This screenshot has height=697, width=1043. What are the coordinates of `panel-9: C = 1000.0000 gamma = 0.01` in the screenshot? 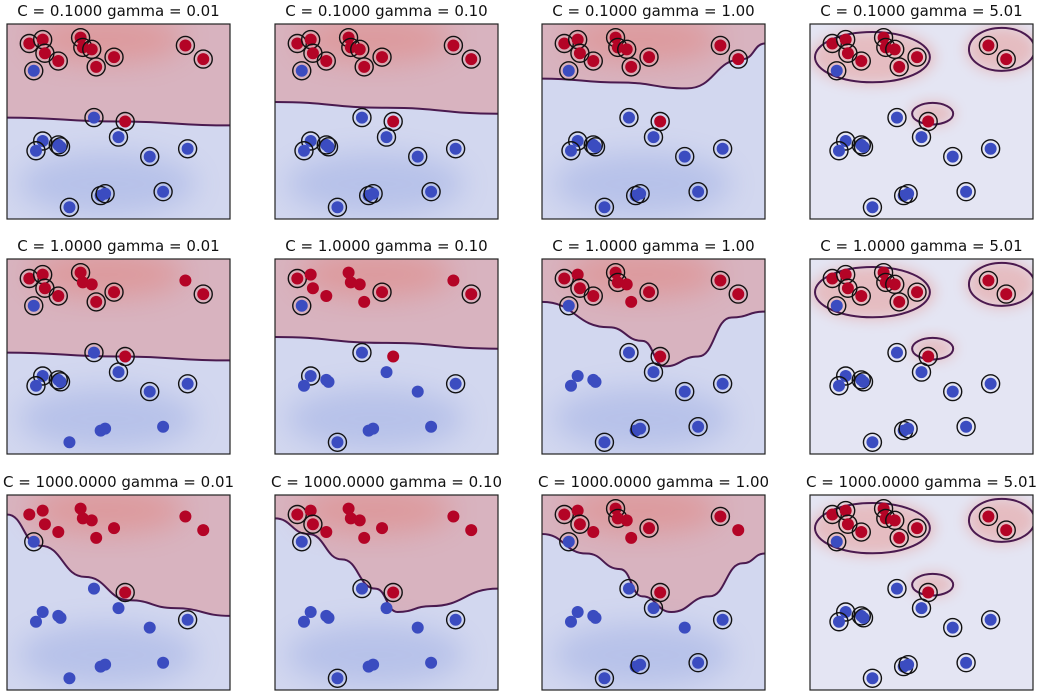 It's located at (118, 582).